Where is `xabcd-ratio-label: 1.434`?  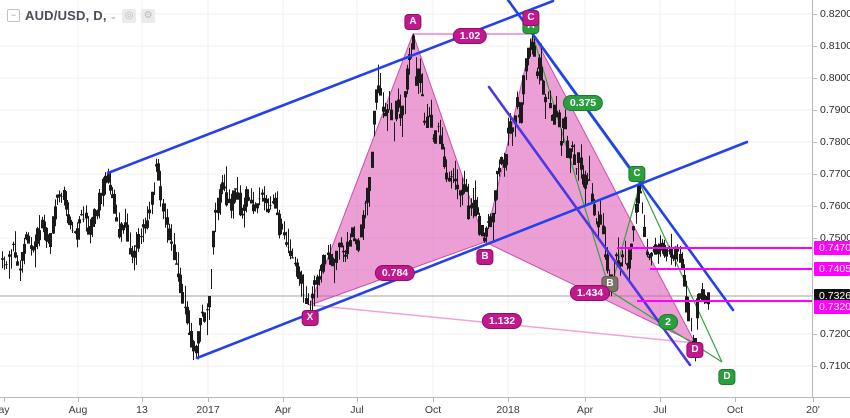
xabcd-ratio-label: 1.434 is located at coordinates (590, 293).